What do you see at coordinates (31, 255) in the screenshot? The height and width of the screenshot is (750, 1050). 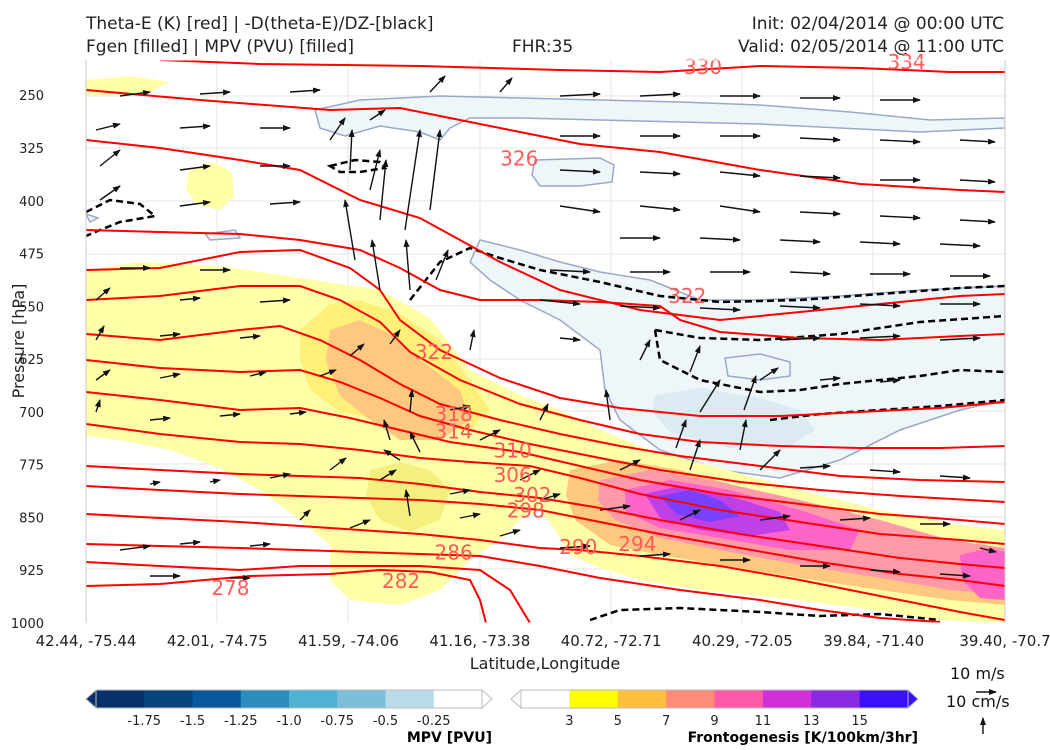 I see `y-tick-label: 475` at bounding box center [31, 255].